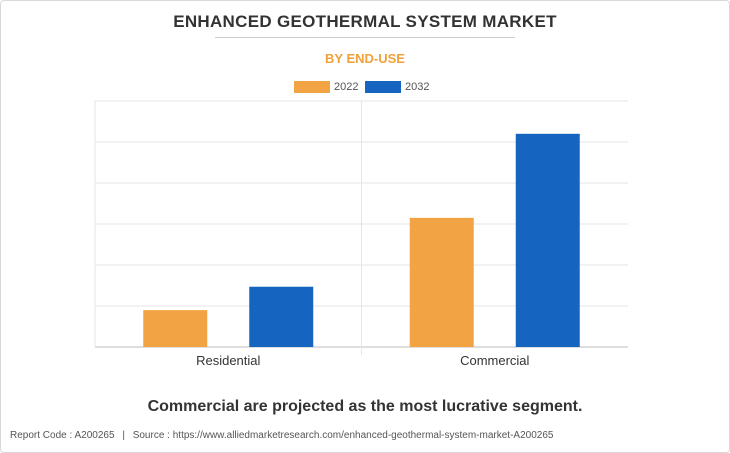 This screenshot has height=453, width=730. I want to click on bar-residential-2022, so click(175, 328).